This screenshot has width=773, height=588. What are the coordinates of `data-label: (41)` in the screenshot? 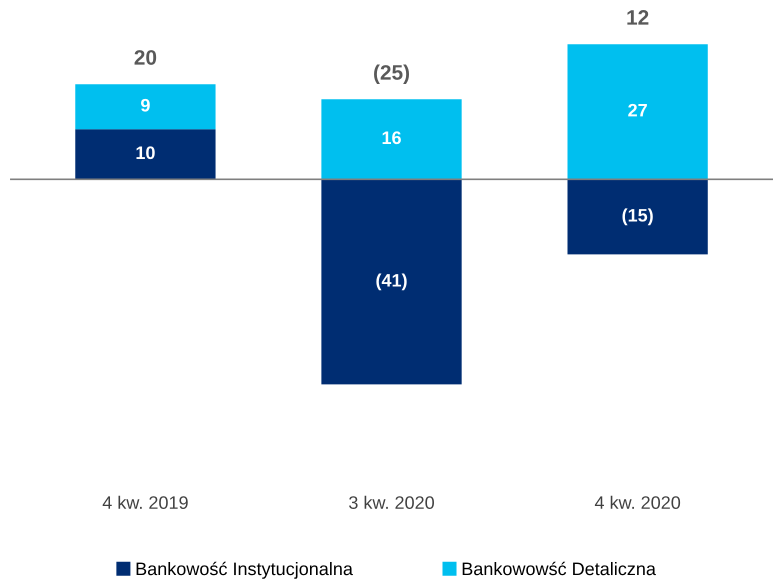 It's located at (391, 281).